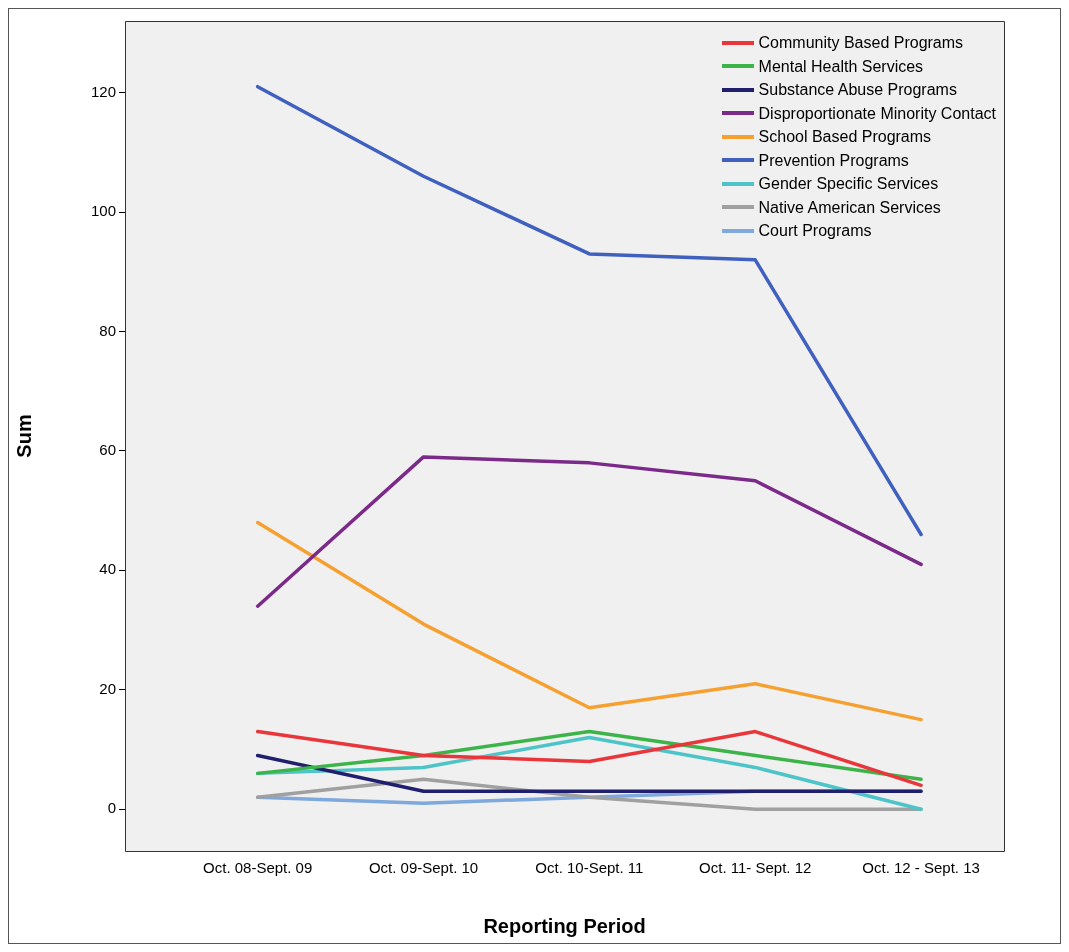 Image resolution: width=1069 pixels, height=952 pixels. What do you see at coordinates (107, 450) in the screenshot?
I see `y-tick-label: 60` at bounding box center [107, 450].